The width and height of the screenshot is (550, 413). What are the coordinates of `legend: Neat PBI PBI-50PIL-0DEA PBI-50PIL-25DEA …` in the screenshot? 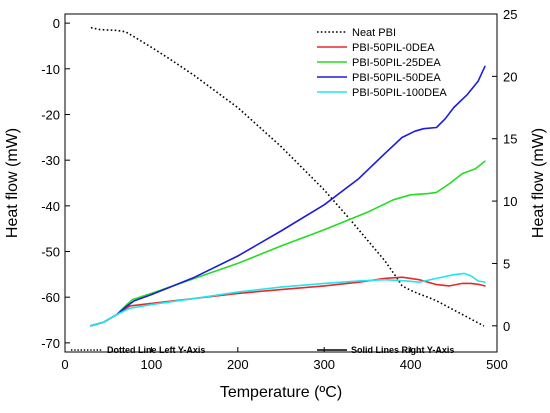 It's located at (382, 63).